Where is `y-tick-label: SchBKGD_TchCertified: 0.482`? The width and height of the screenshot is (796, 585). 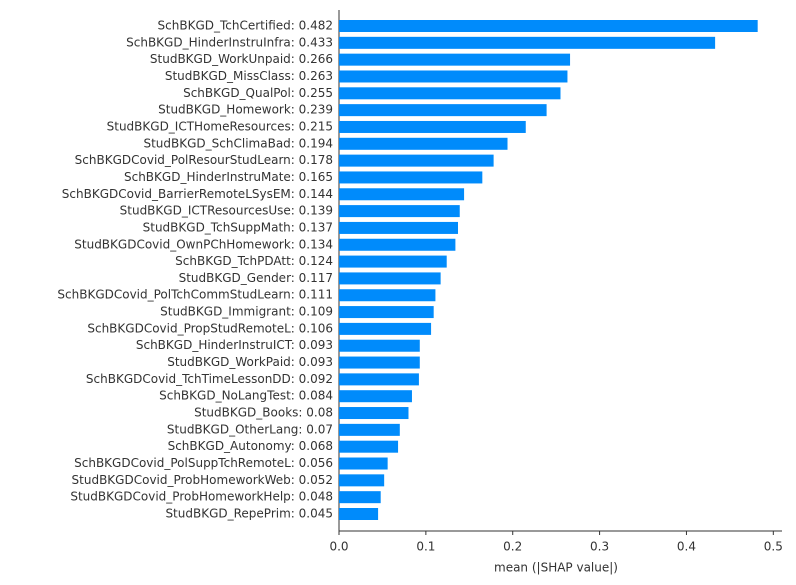 y-tick-label: SchBKGD_TchCertified: 0.482 is located at coordinates (245, 26).